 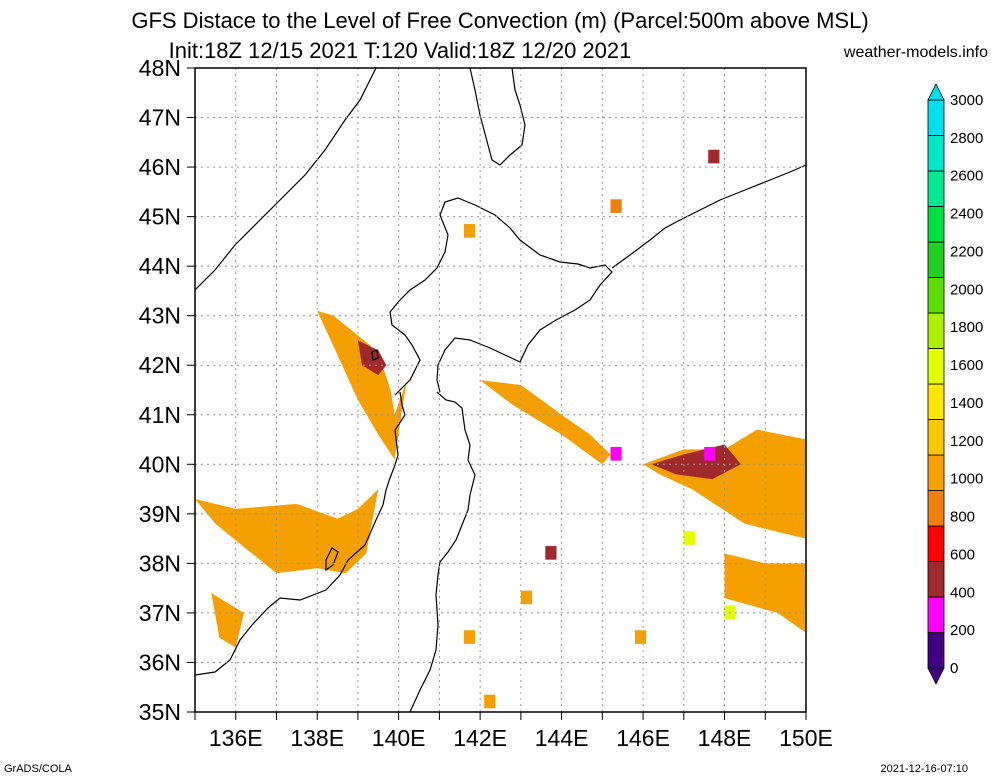 I want to click on lat-label: 42N, so click(x=160, y=365).